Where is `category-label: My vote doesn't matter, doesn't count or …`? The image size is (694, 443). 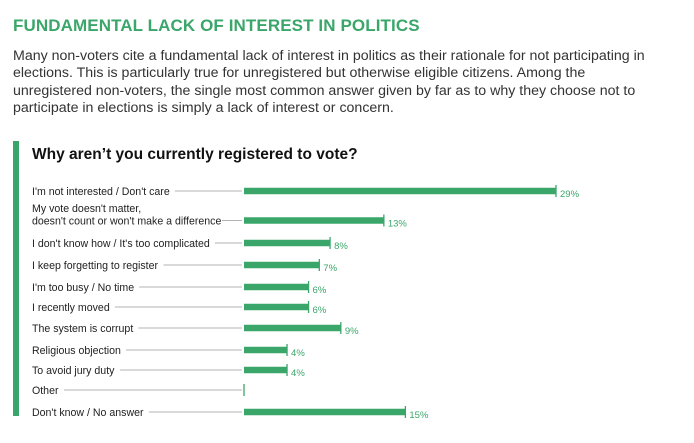
category-label: My vote doesn't matter, doesn't count or … is located at coordinates (126, 215).